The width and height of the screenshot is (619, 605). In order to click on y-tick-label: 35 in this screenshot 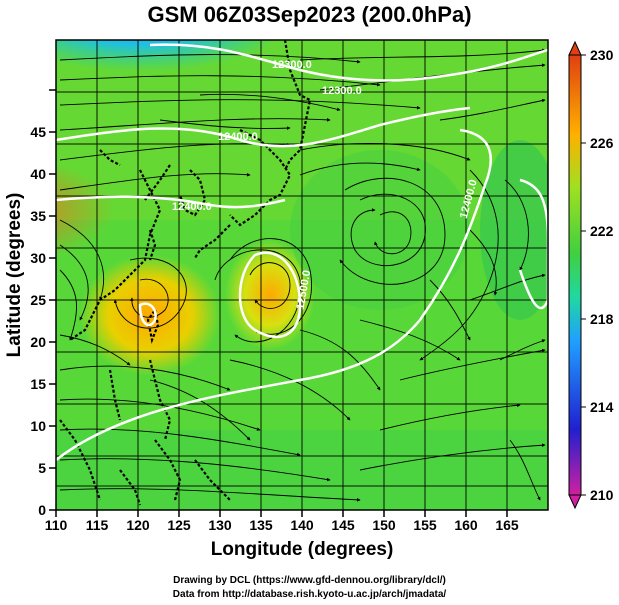, I will do `click(38, 216)`.